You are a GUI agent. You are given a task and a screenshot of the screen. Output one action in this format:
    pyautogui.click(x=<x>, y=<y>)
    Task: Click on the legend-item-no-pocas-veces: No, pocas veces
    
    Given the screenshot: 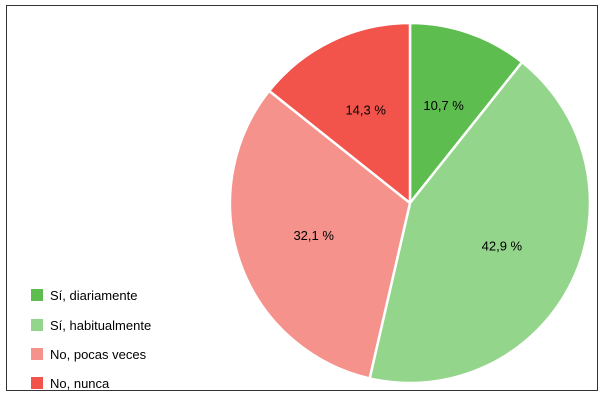 What is the action you would take?
    pyautogui.click(x=88, y=354)
    